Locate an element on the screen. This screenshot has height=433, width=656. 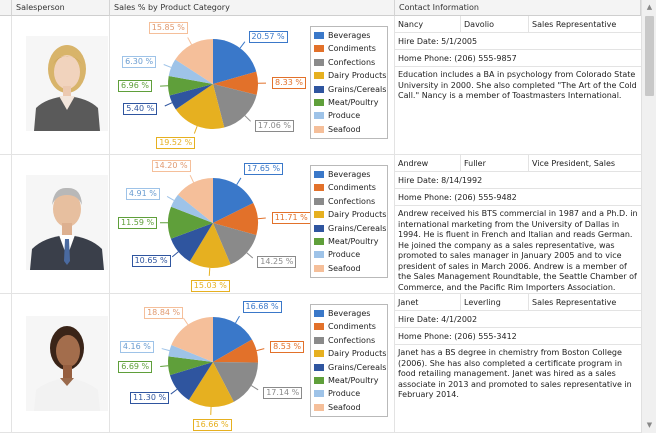
scroll-thumb is located at coordinates (649, 56).